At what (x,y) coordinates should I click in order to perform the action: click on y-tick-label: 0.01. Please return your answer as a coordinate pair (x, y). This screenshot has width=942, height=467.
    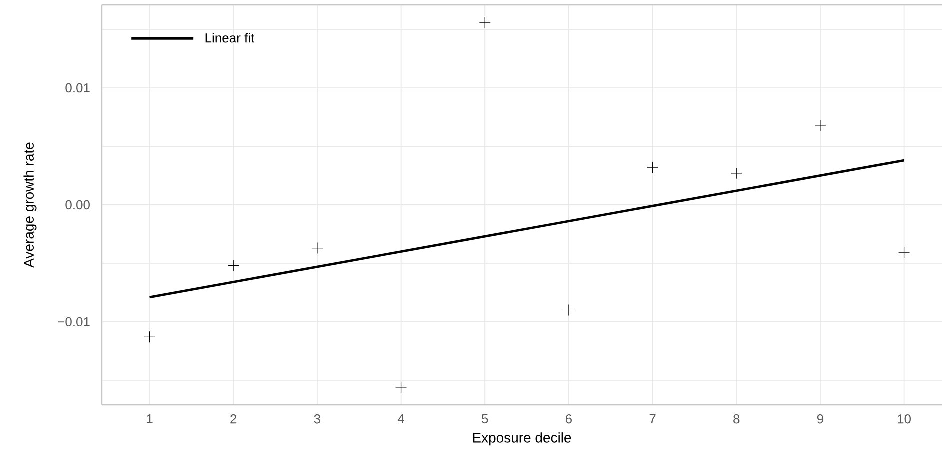
    Looking at the image, I should click on (78, 88).